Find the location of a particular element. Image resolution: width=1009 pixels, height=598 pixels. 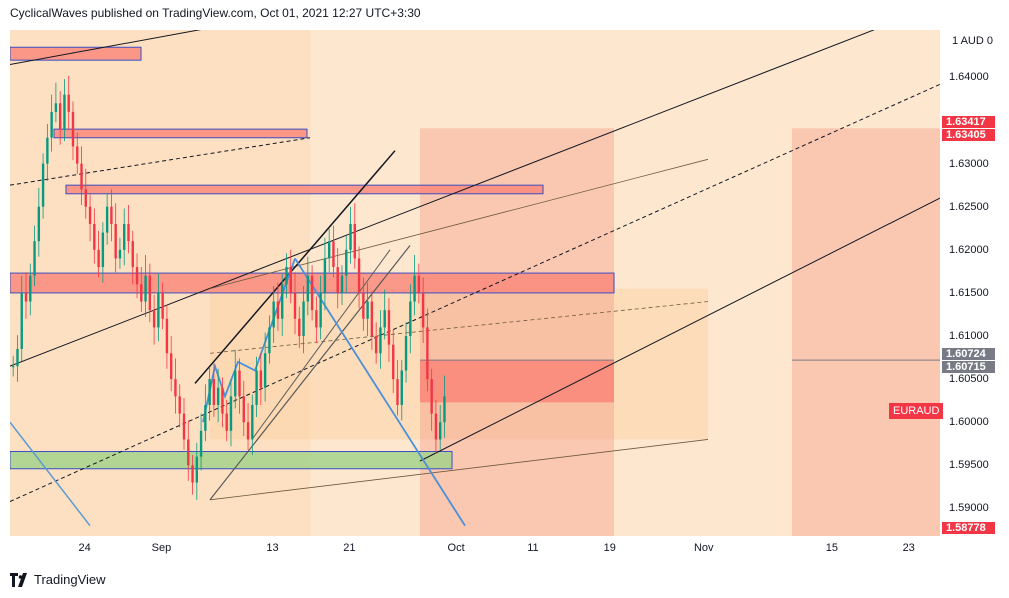

channel-mid-upper is located at coordinates (160, 161).